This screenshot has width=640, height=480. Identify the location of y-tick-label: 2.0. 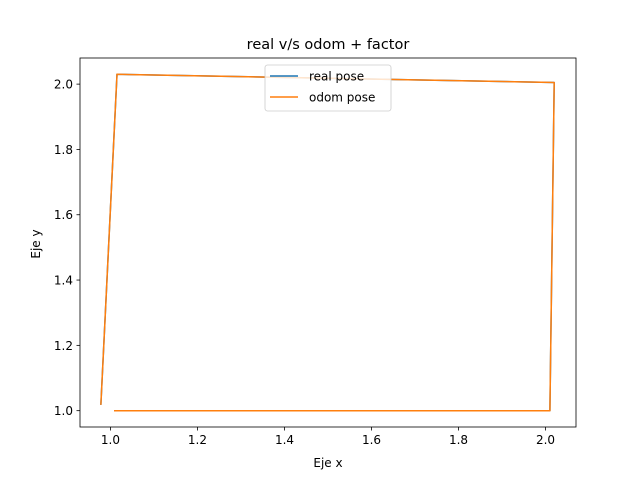
(63, 85).